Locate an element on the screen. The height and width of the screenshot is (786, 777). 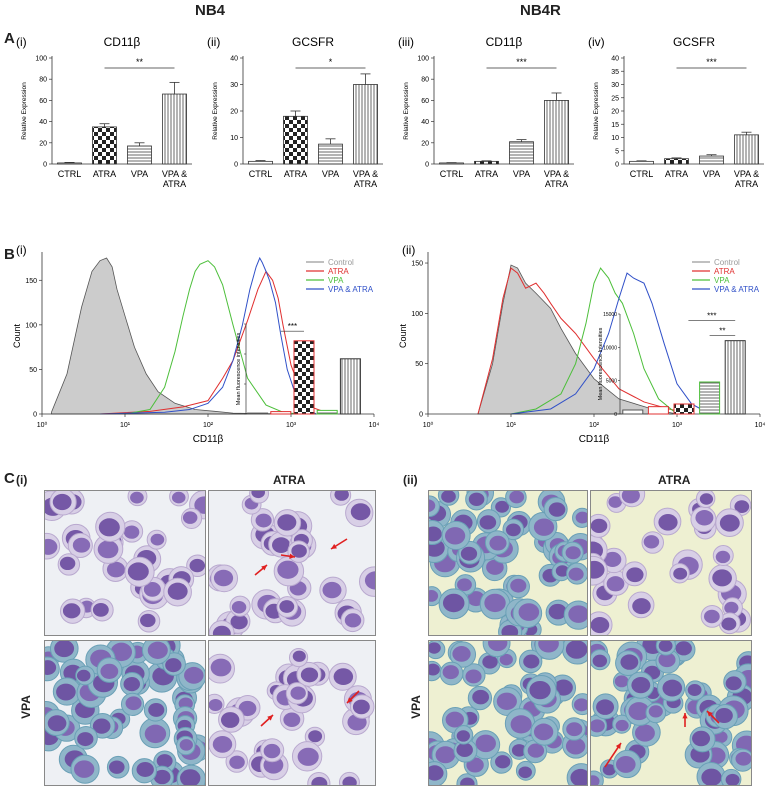
y-tick-label: 10 is located at coordinates (234, 138).